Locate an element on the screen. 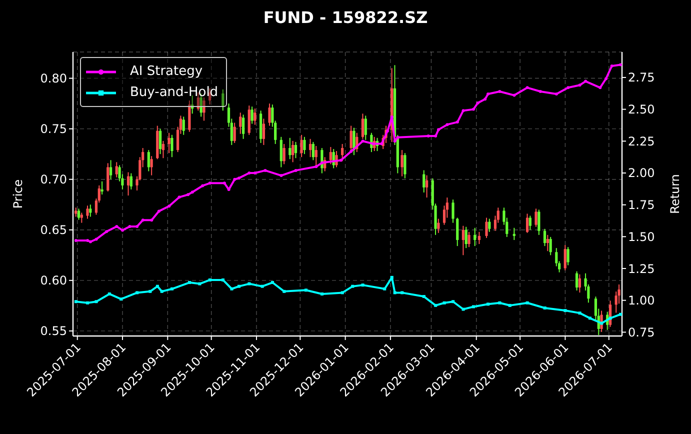 Image resolution: width=691 pixels, height=434 pixels. y2-tick-label: 0.75 is located at coordinates (641, 332).